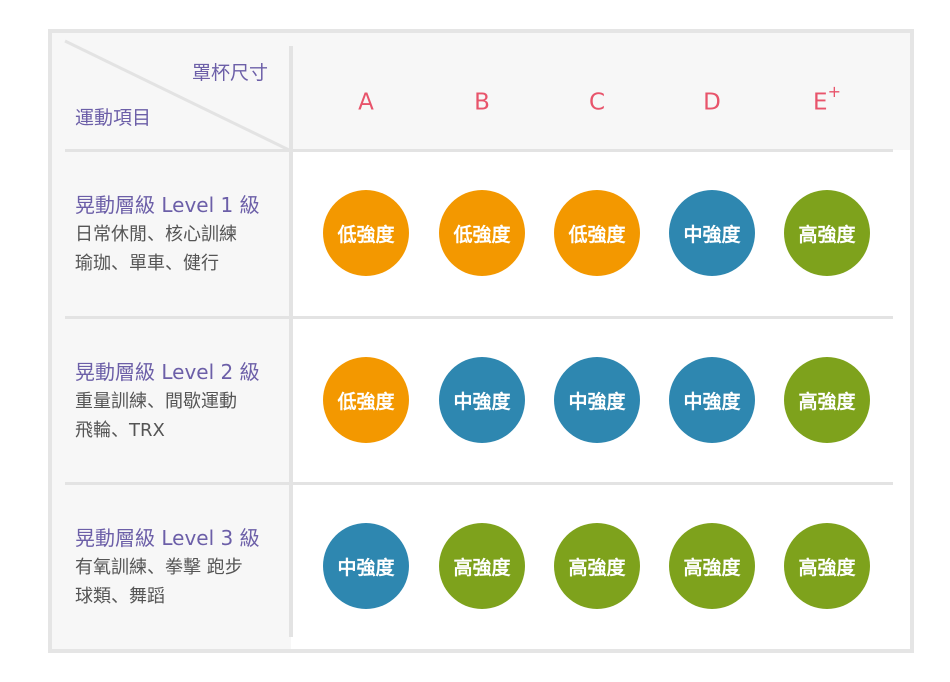  I want to click on cup-letter: E, so click(820, 102).